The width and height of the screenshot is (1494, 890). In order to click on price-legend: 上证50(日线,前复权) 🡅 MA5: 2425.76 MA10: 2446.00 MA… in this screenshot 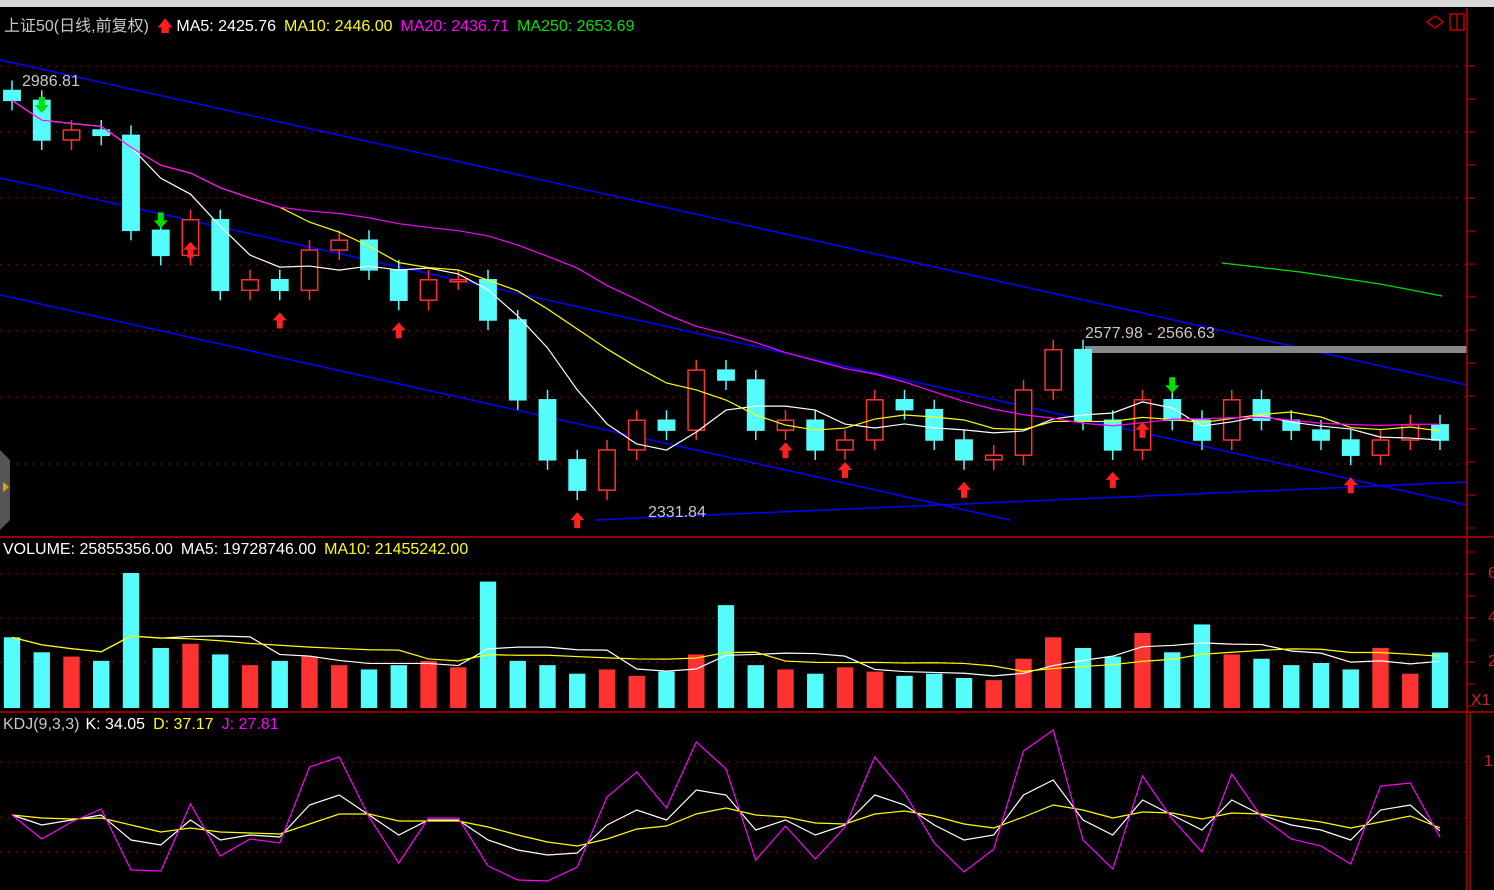, I will do `click(323, 27)`.